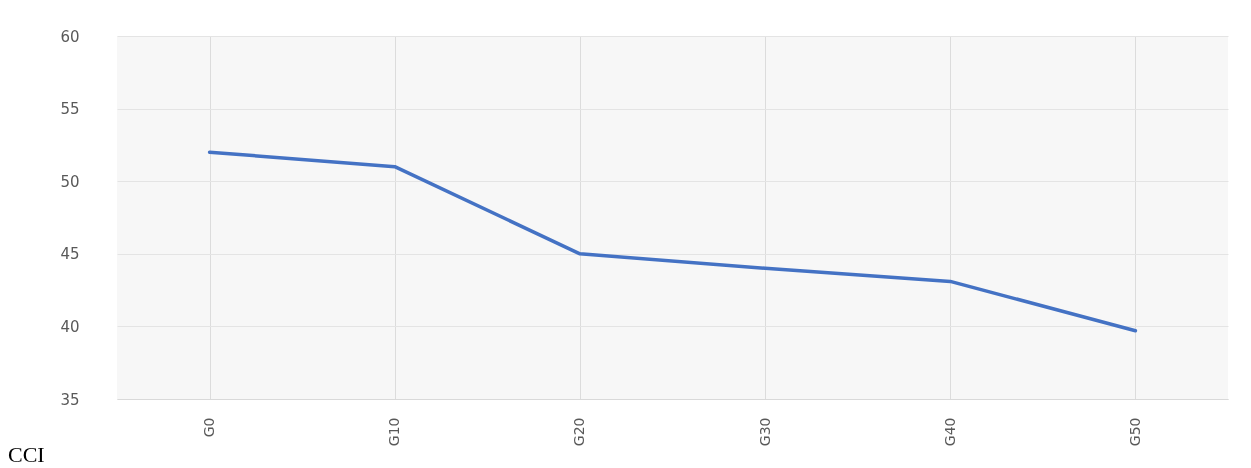 The width and height of the screenshot is (1251, 468). What do you see at coordinates (70, 254) in the screenshot?
I see `y-tick-label: 45` at bounding box center [70, 254].